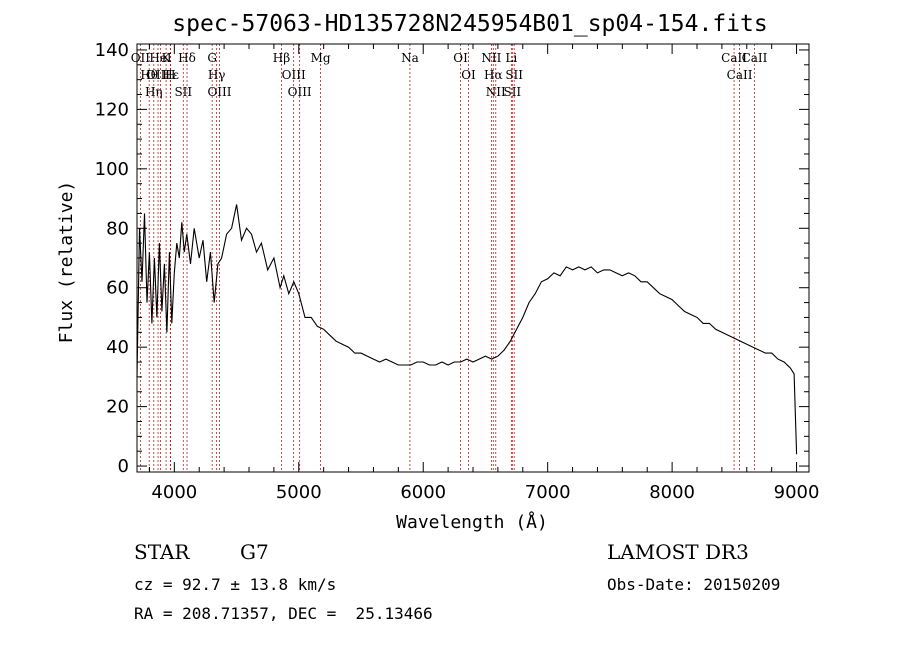 The width and height of the screenshot is (900, 649). Describe the element at coordinates (117, 228) in the screenshot. I see `y-tick-label-4: 80` at that location.